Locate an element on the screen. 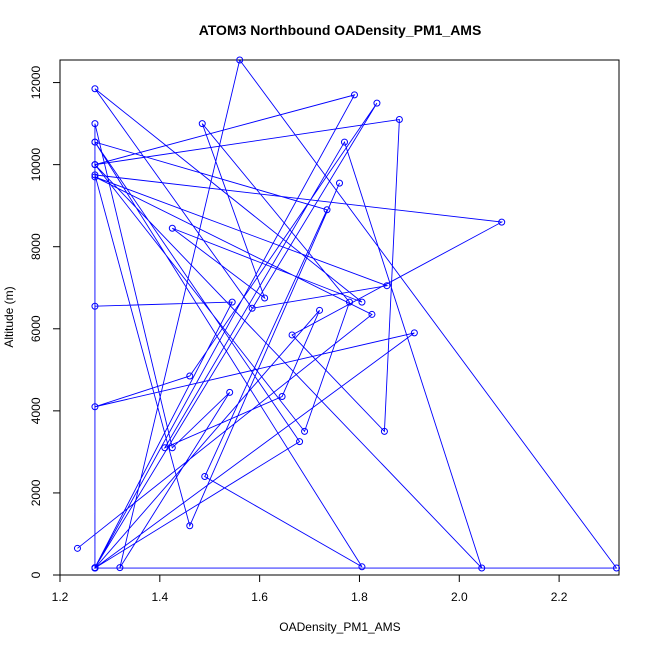 This screenshot has width=650, height=650. y-tick-label: 12000 is located at coordinates (36, 83).